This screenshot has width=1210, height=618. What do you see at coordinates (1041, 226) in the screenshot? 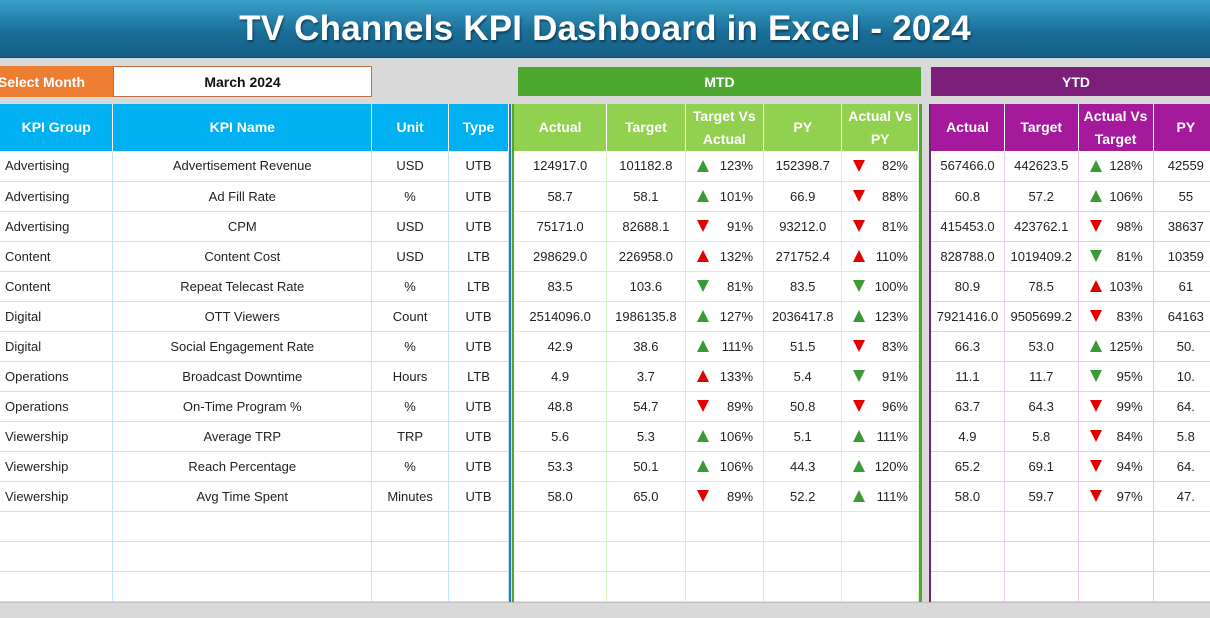
I see `ytd-target-cell: 423762.1` at bounding box center [1041, 226].